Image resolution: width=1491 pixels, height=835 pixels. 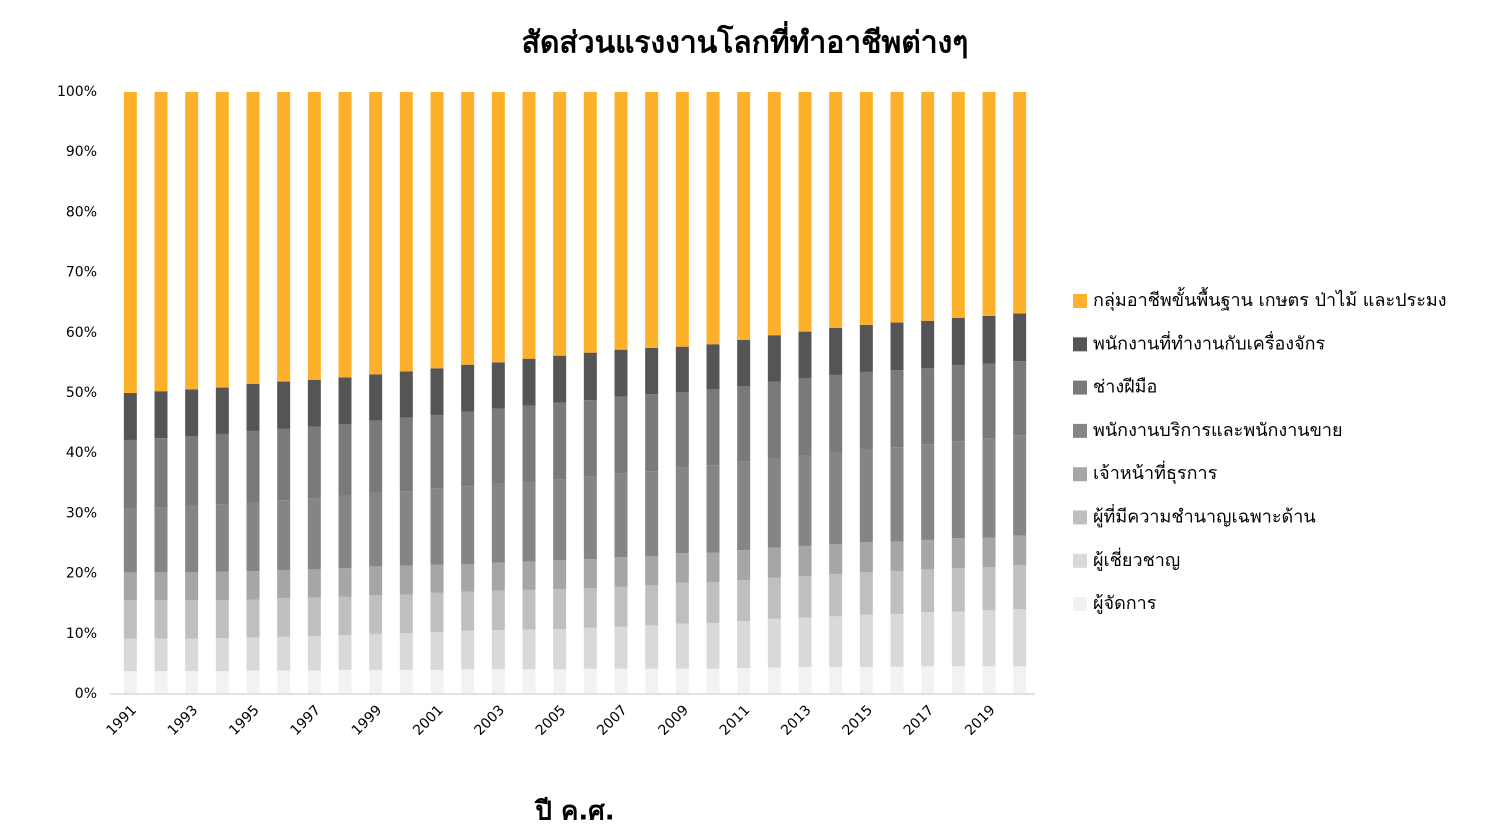 I want to click on y-tick-label: 20%, so click(x=81, y=574).